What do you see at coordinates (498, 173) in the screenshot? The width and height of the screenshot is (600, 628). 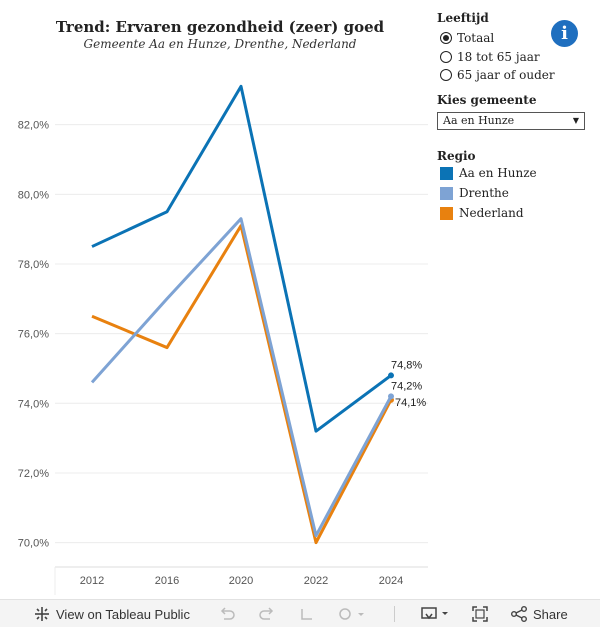 I see `legend-label: Aa en Hunze` at bounding box center [498, 173].